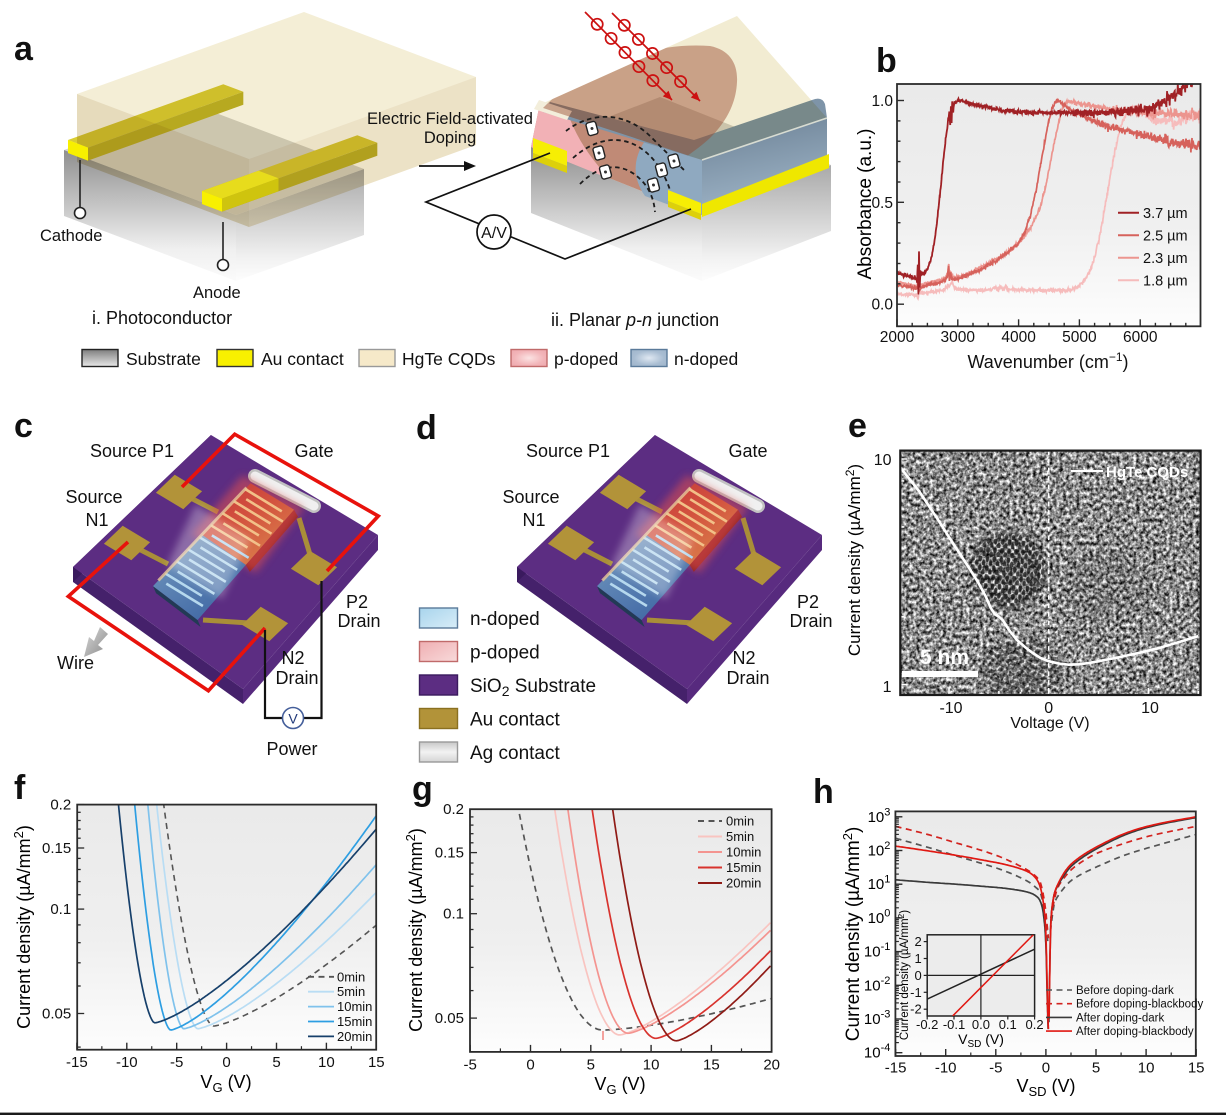 The height and width of the screenshot is (1117, 1226). What do you see at coordinates (882, 101) in the screenshot?
I see `svg-text: 1.0` at bounding box center [882, 101].